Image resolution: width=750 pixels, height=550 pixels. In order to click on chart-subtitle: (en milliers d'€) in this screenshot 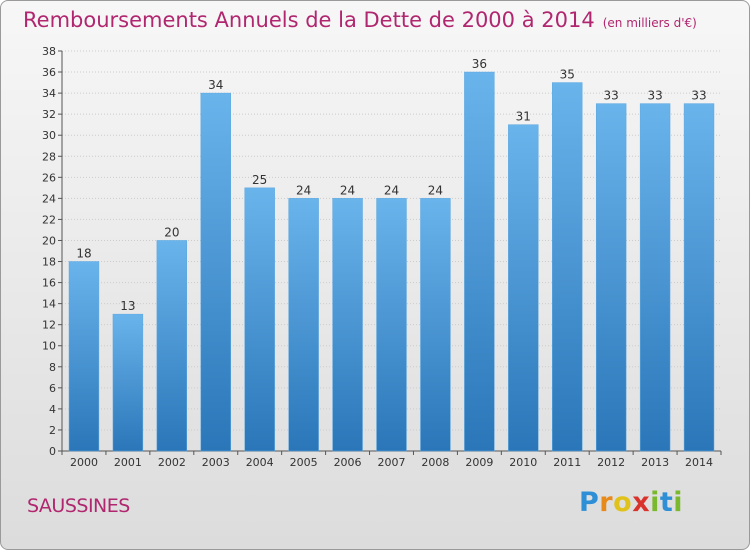, I will do `click(649, 23)`.